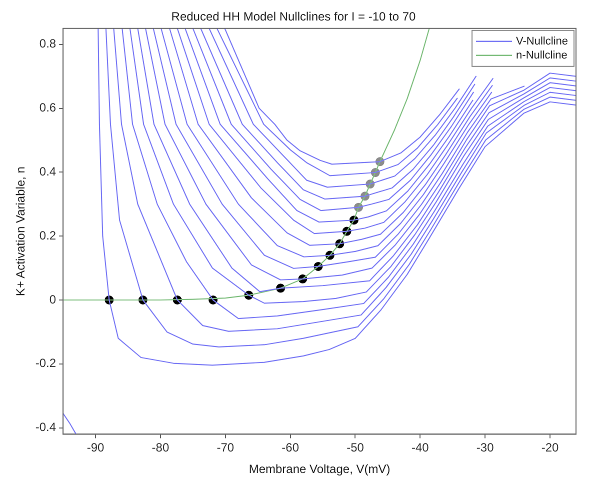 This screenshot has height=491, width=589. I want to click on x-axis-title: Membrane Voltage, V(mV), so click(319, 469).